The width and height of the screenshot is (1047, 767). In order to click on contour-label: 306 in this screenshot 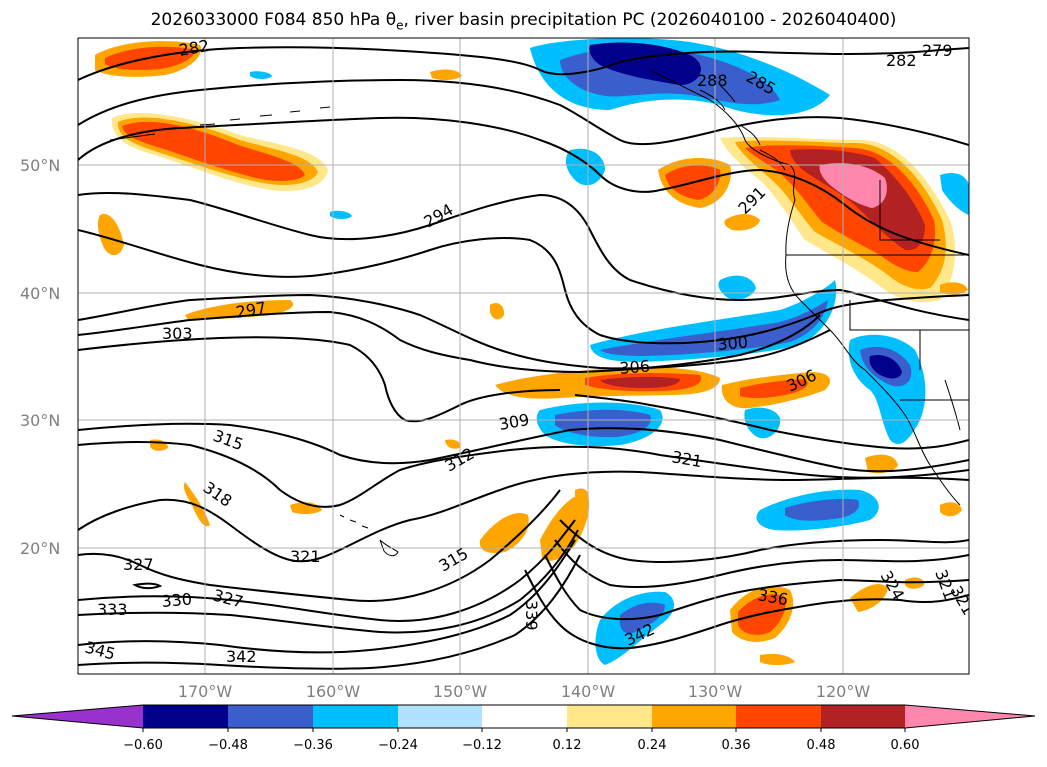, I will do `click(635, 367)`.